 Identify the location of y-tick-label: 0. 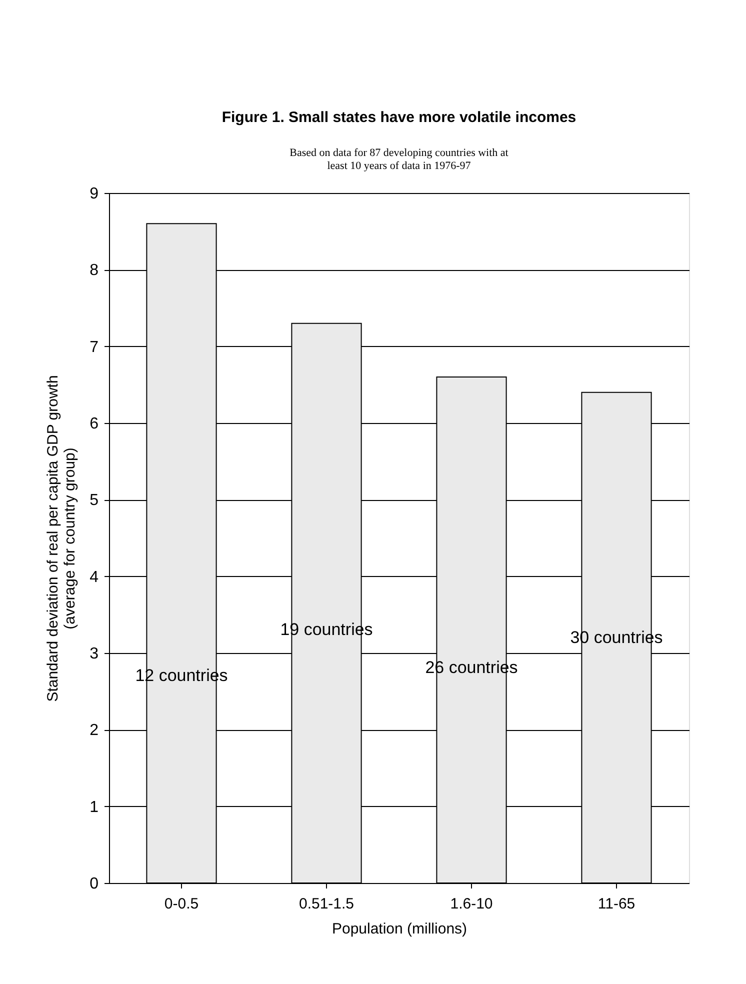
(94, 884).